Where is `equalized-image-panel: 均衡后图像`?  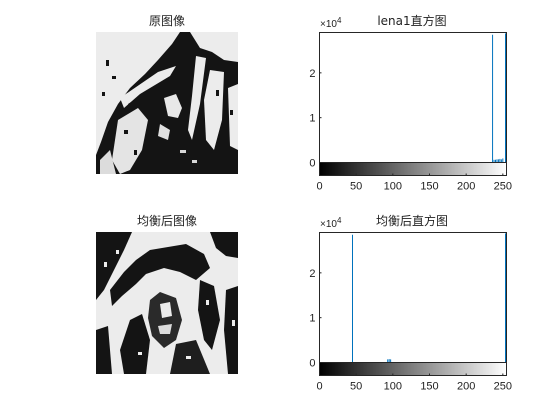
equalized-image-panel: 均衡后图像 is located at coordinates (167, 294).